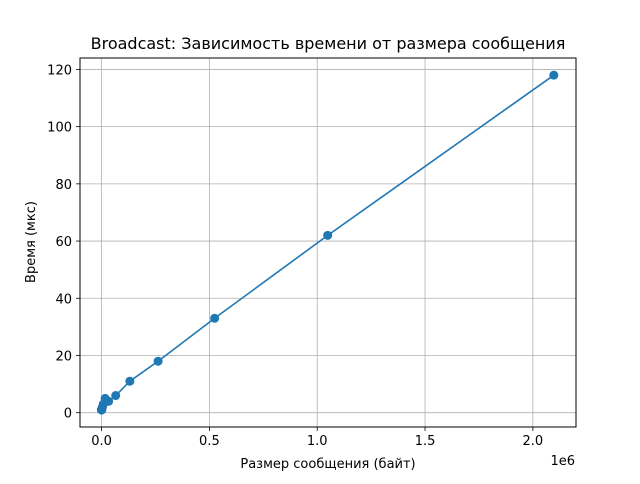 This screenshot has height=484, width=640. Describe the element at coordinates (63, 242) in the screenshot. I see `y-tick-label: 60` at that location.